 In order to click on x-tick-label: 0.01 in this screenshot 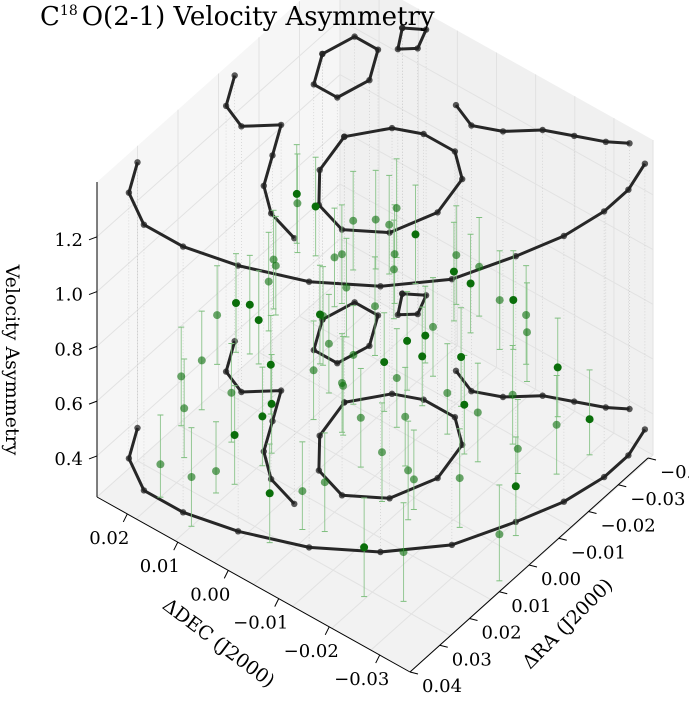, I will do `click(531, 606)`.